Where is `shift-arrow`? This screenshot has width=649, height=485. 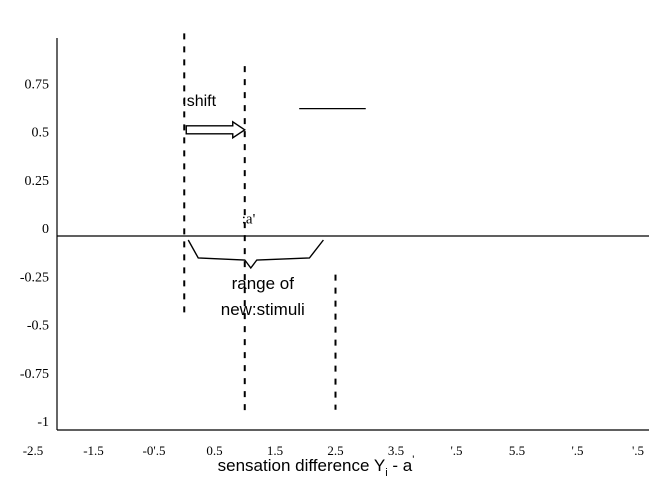 shift-arrow is located at coordinates (216, 130).